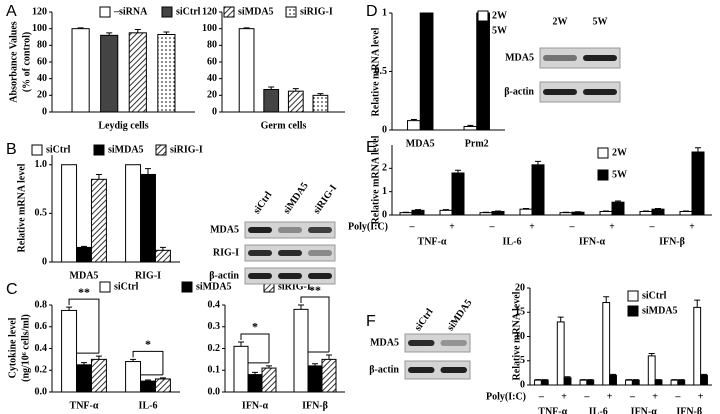 This screenshot has height=414, width=720. I want to click on y-tick-label: 0.5, so click(41, 213).